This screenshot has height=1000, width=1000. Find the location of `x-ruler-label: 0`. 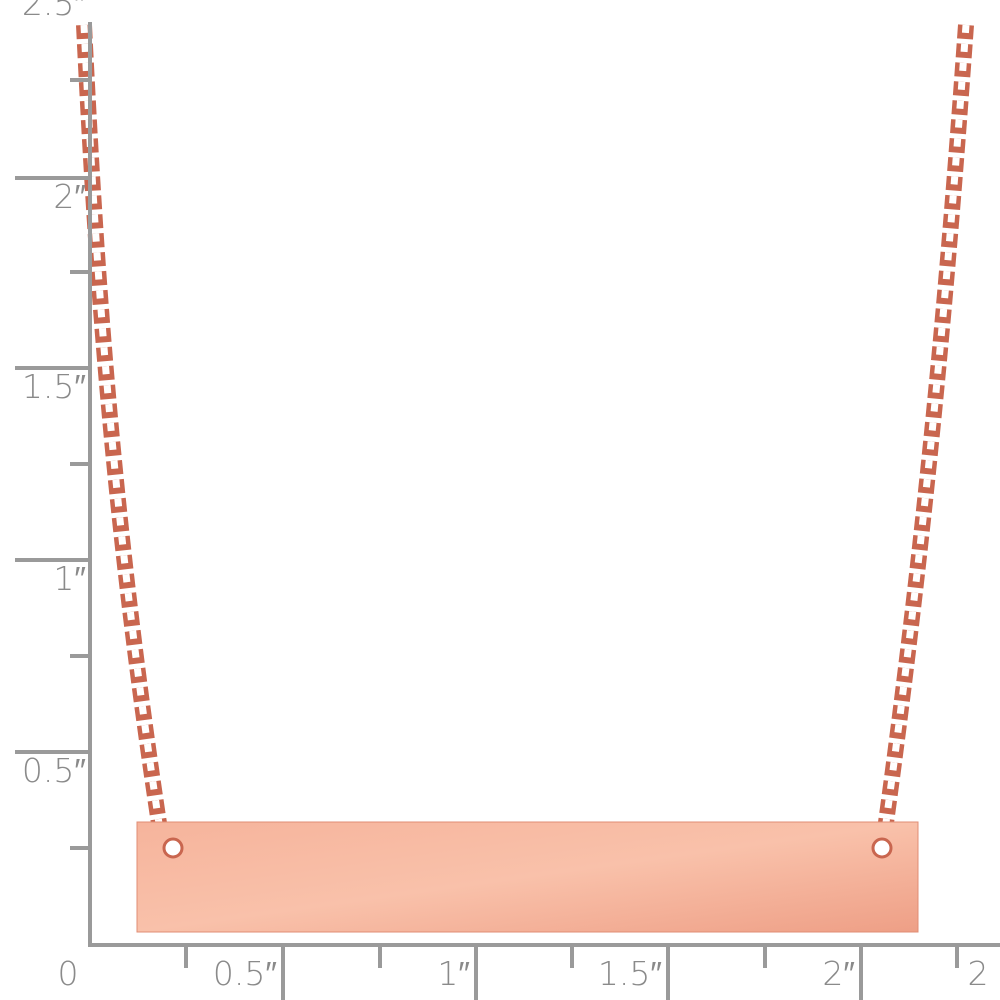

x-ruler-label: 0 is located at coordinates (68, 973).